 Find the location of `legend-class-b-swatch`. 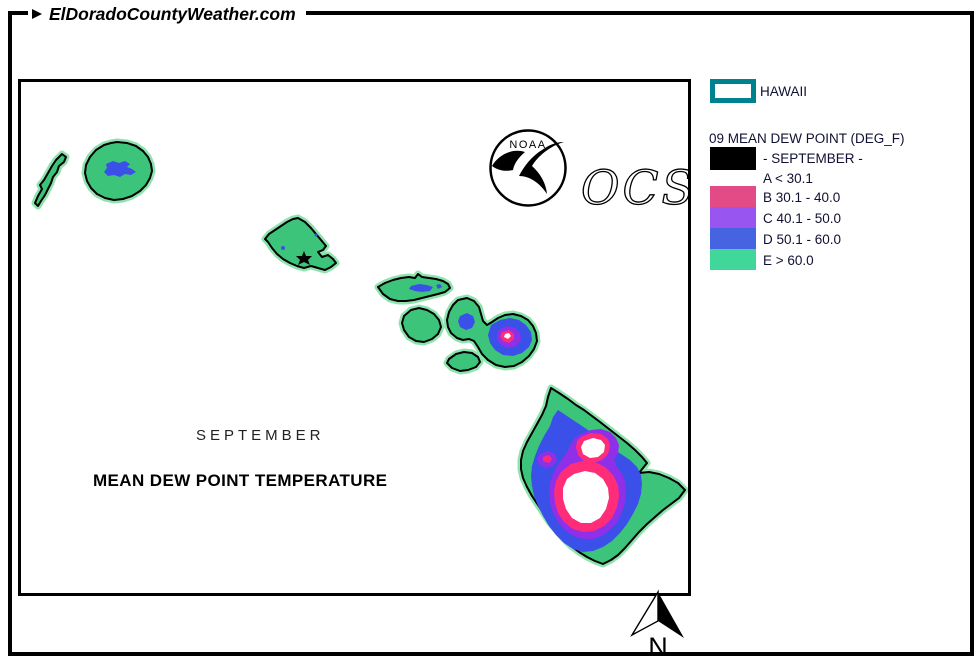

legend-class-b-swatch is located at coordinates (733, 196).